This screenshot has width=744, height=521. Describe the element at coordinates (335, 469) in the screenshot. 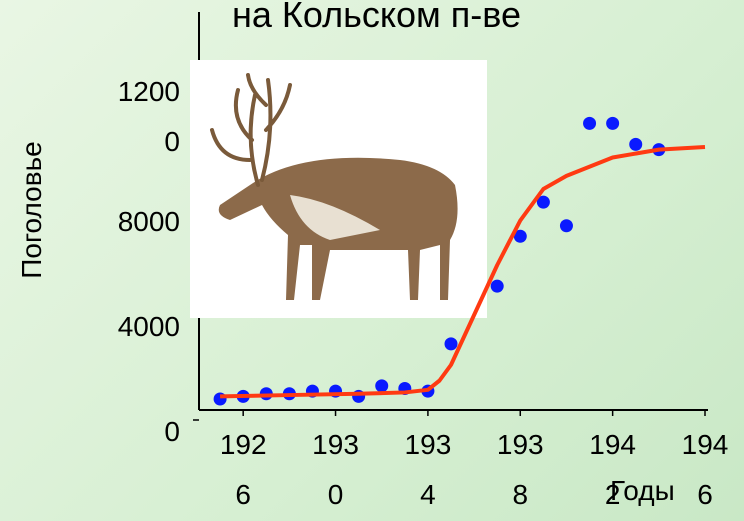

I see `x-tick-label: 1930` at that location.